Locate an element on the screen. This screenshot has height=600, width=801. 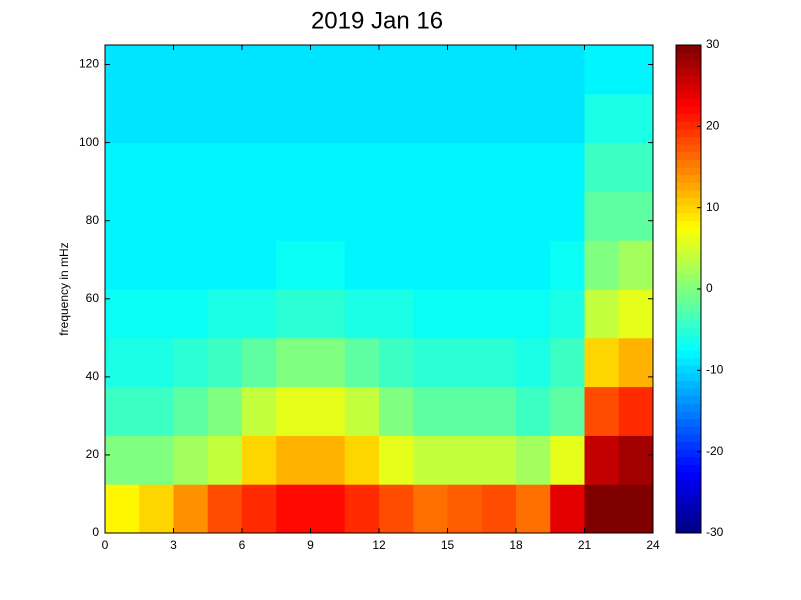
colorbar-tick-label: -20 is located at coordinates (715, 451).